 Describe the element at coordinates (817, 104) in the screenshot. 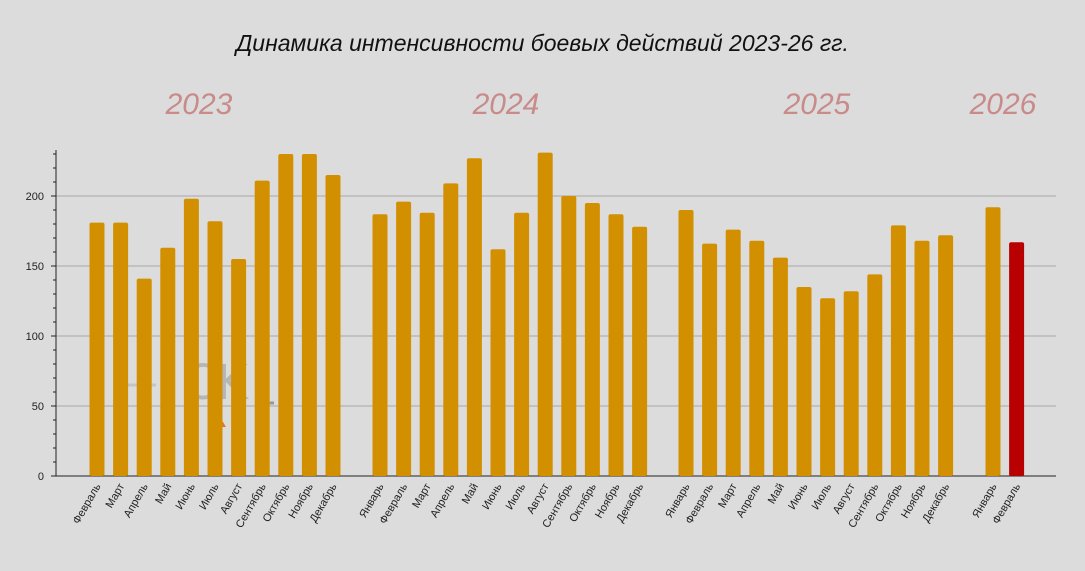

I see `year-label-2025: 2025` at that location.